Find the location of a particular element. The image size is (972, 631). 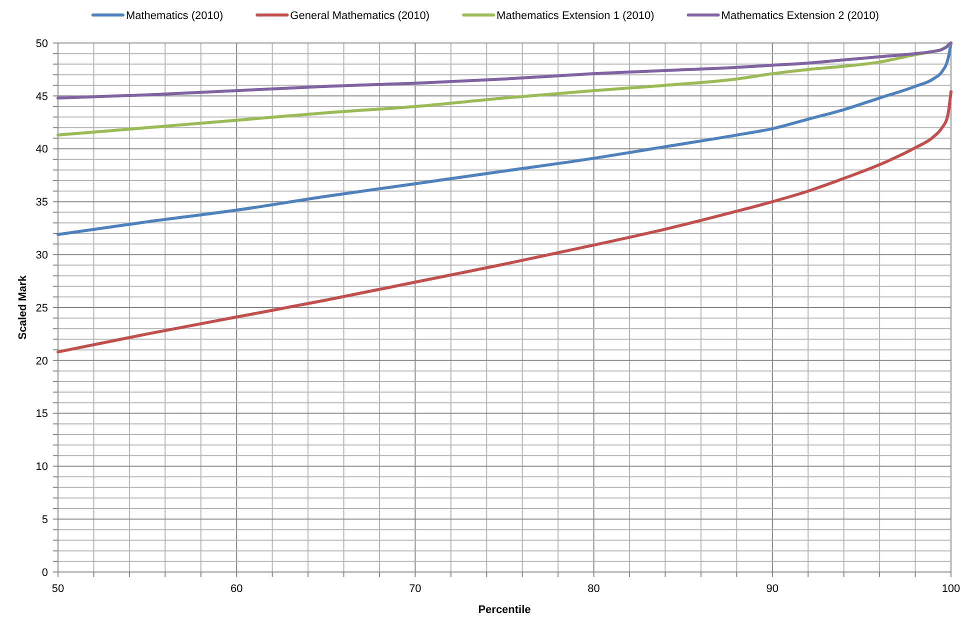

y-tick-label: 45 is located at coordinates (42, 96).